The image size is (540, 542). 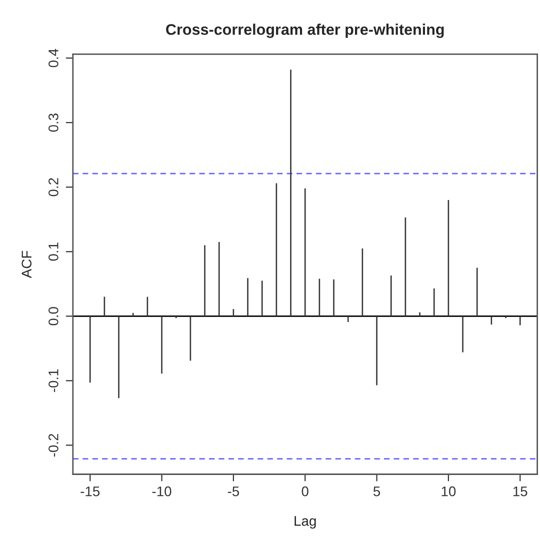 What do you see at coordinates (53, 58) in the screenshot?
I see `y-tick-label: 0.4` at bounding box center [53, 58].